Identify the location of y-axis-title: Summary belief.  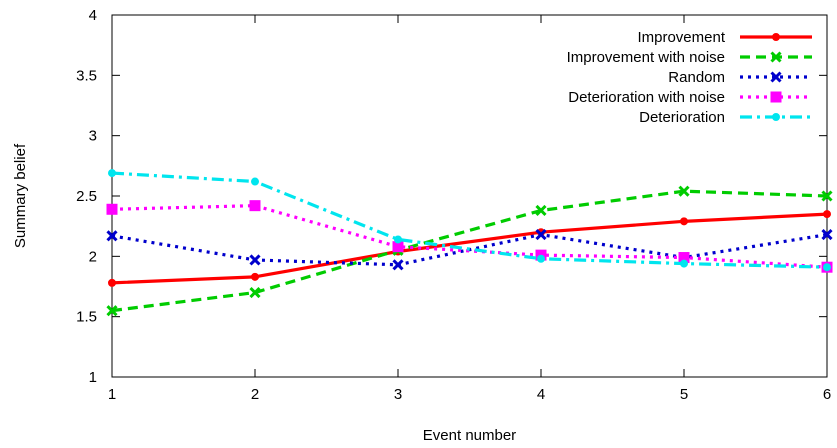
(20, 195).